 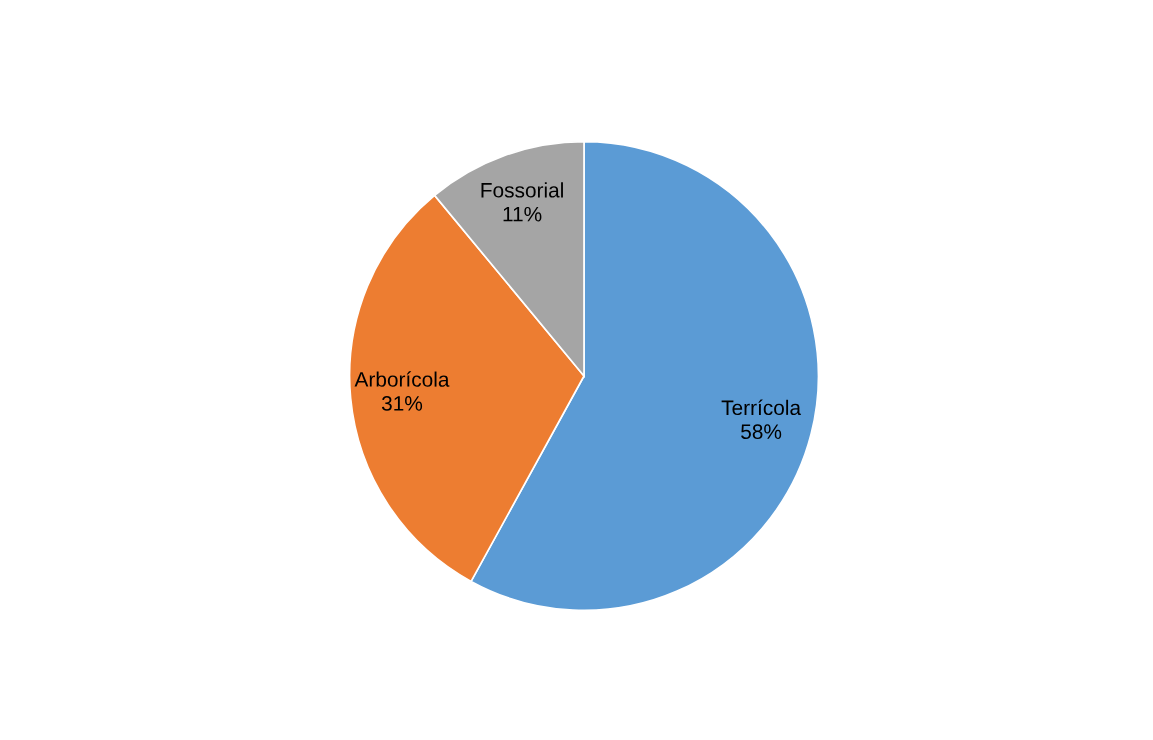 What do you see at coordinates (522, 214) in the screenshot?
I see `data-label: 11%` at bounding box center [522, 214].